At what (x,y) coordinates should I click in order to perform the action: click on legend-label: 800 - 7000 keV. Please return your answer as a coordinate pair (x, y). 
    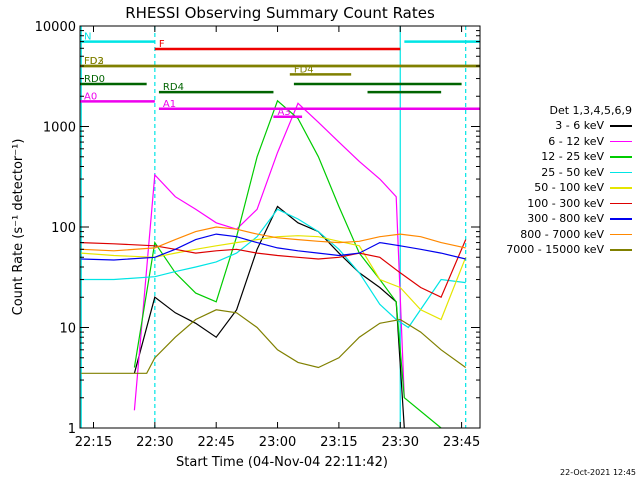
    Looking at the image, I should click on (562, 234).